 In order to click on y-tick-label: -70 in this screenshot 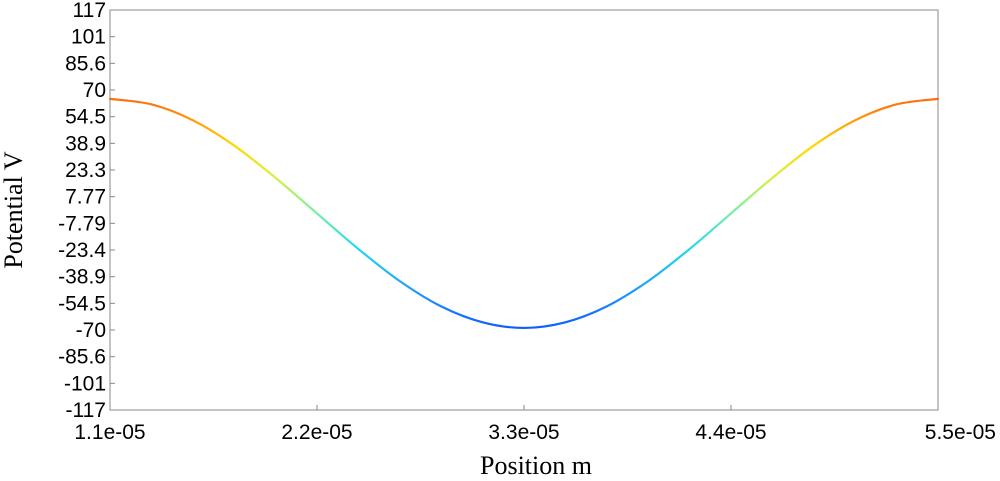, I will do `click(91, 330)`.